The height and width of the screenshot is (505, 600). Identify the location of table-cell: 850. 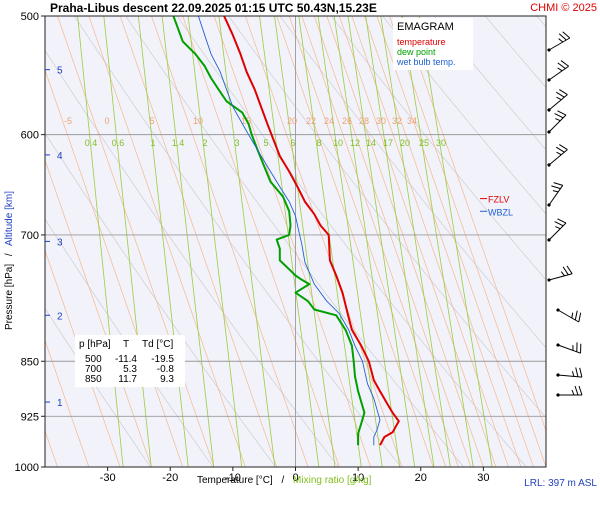
(93, 379).